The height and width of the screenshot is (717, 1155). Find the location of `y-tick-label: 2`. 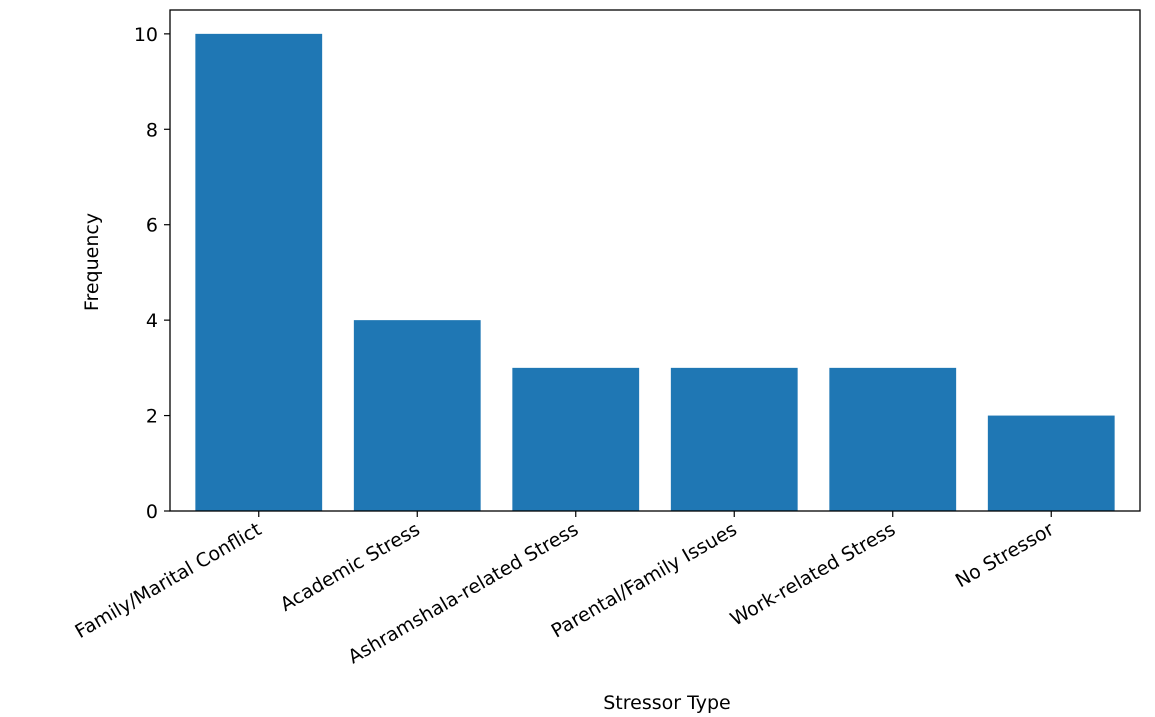

y-tick-label: 2 is located at coordinates (152, 417).